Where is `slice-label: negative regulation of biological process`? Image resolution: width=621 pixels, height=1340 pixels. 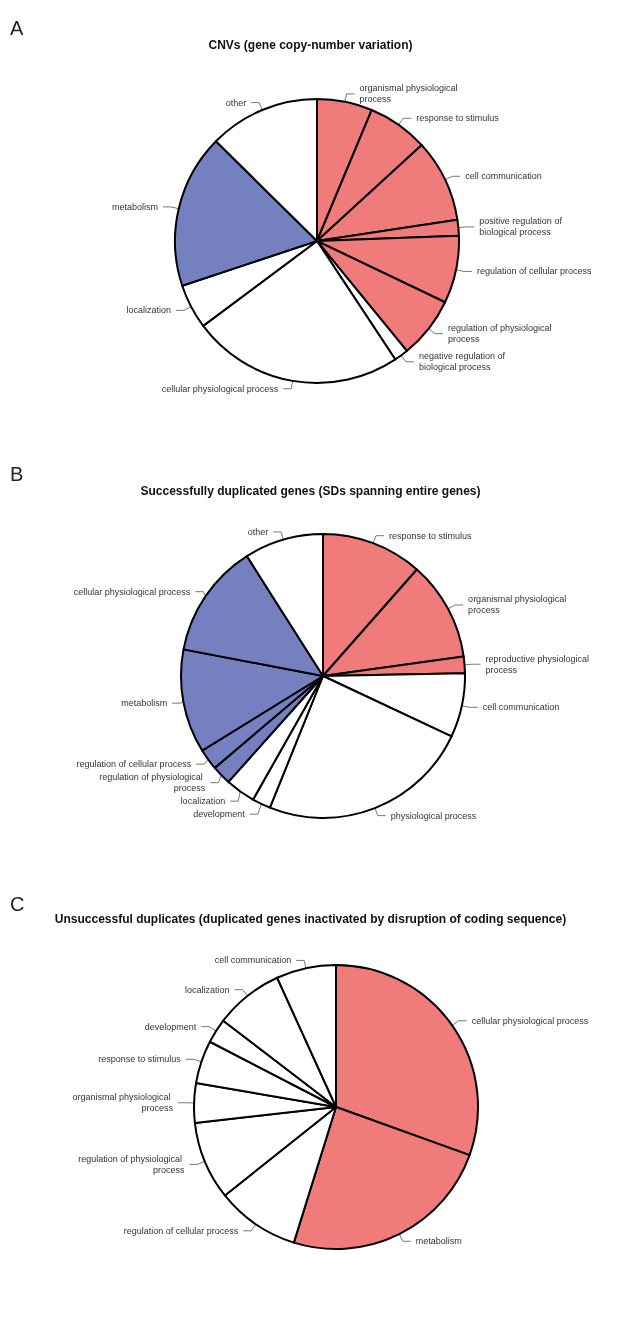
slice-label: negative regulation of biological process is located at coordinates (463, 362).